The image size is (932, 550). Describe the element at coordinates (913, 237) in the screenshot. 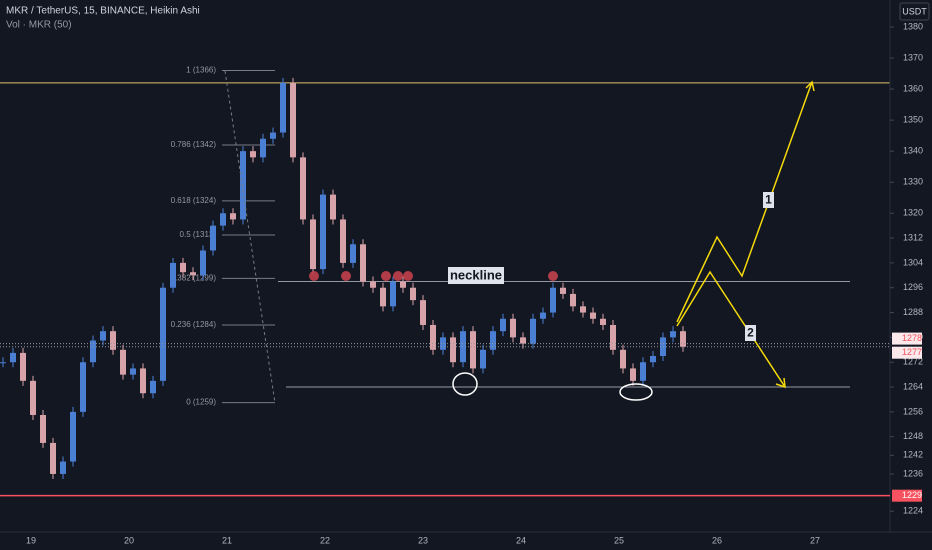

I see `y-tick-label: 1312` at that location.